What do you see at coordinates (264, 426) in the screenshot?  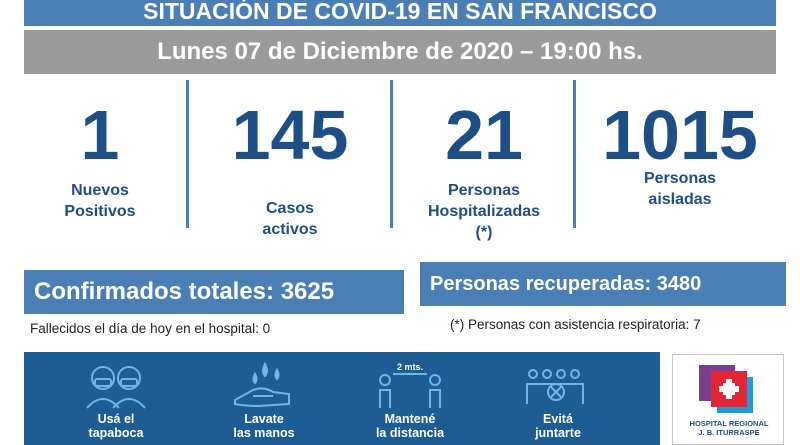 I see `tip-label: Lavate las manos` at bounding box center [264, 426].